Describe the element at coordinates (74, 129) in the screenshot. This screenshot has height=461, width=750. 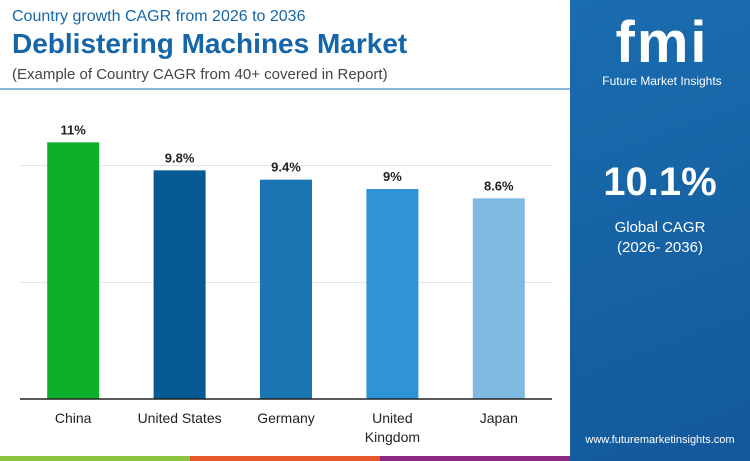
I see `data-label: 11%` at that location.